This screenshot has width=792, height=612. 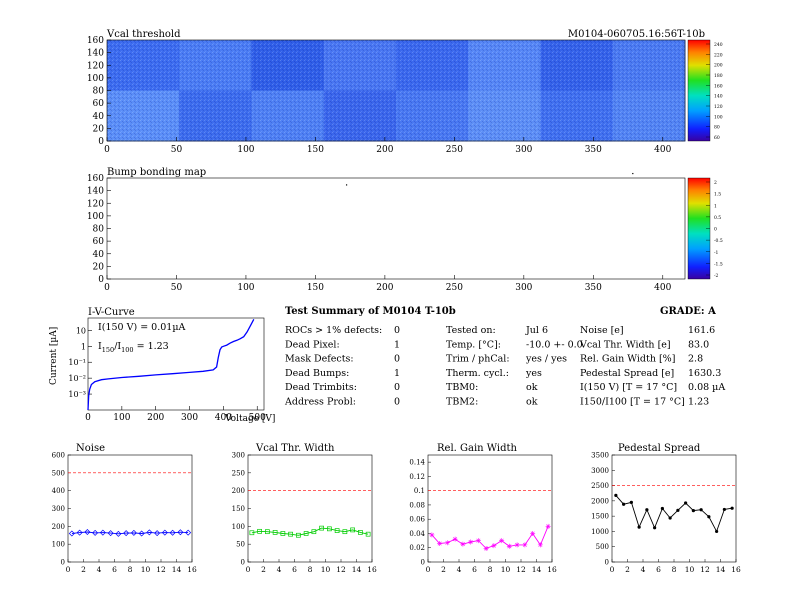 What do you see at coordinates (704, 373) in the screenshot?
I see `summary-right-value: 1630.3` at bounding box center [704, 373].